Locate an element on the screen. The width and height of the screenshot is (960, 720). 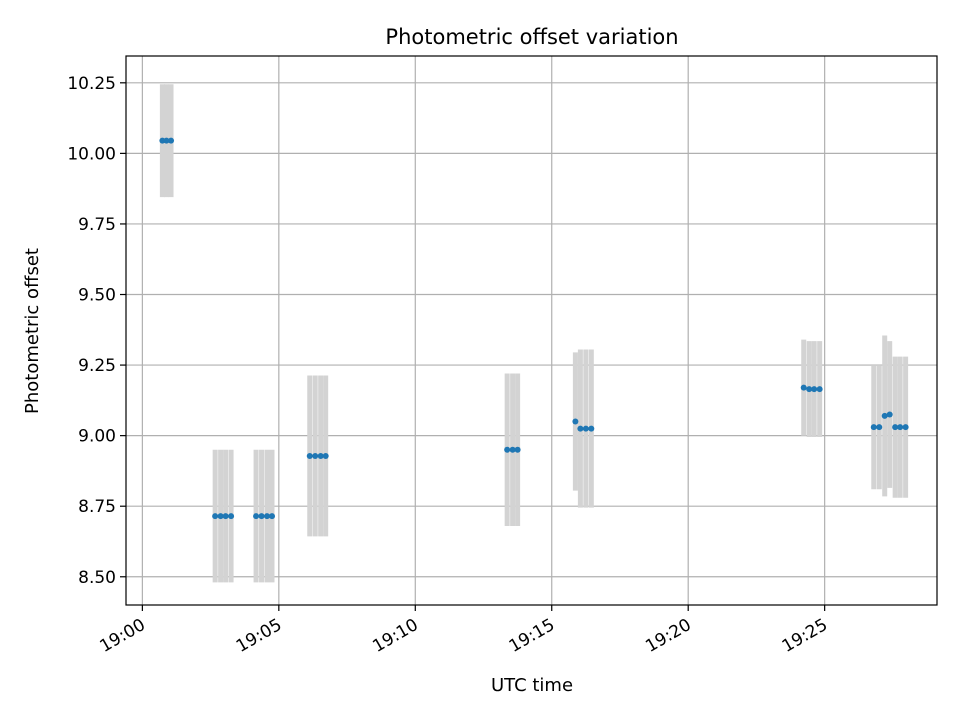
y-tick-label: 9.50 is located at coordinates (97, 296).